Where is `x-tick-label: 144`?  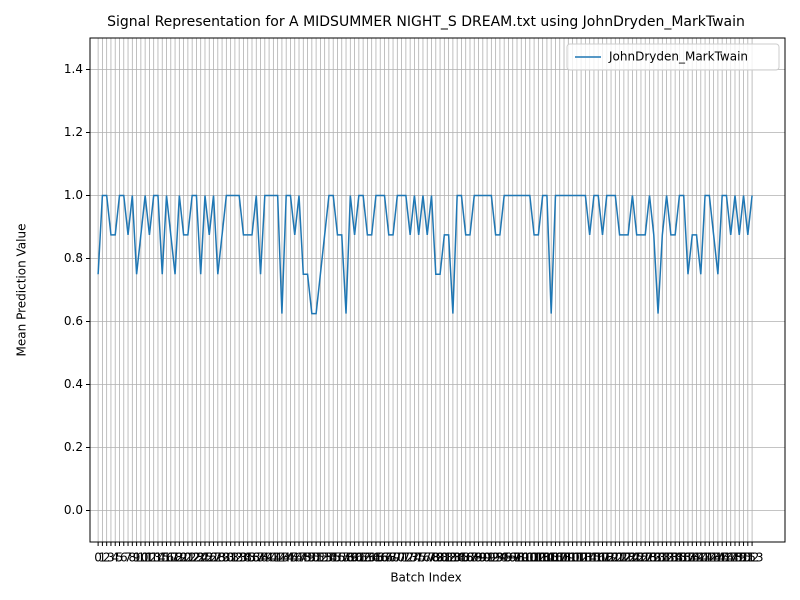
x-tick-label: 144 is located at coordinates (713, 558).